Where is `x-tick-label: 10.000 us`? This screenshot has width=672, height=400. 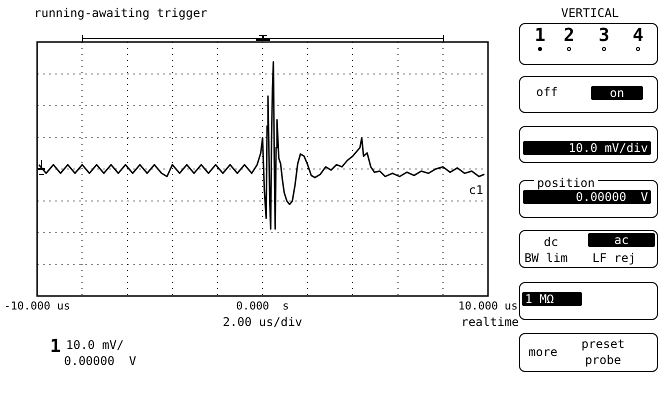
x-tick-label: 10.000 us is located at coordinates (488, 305).